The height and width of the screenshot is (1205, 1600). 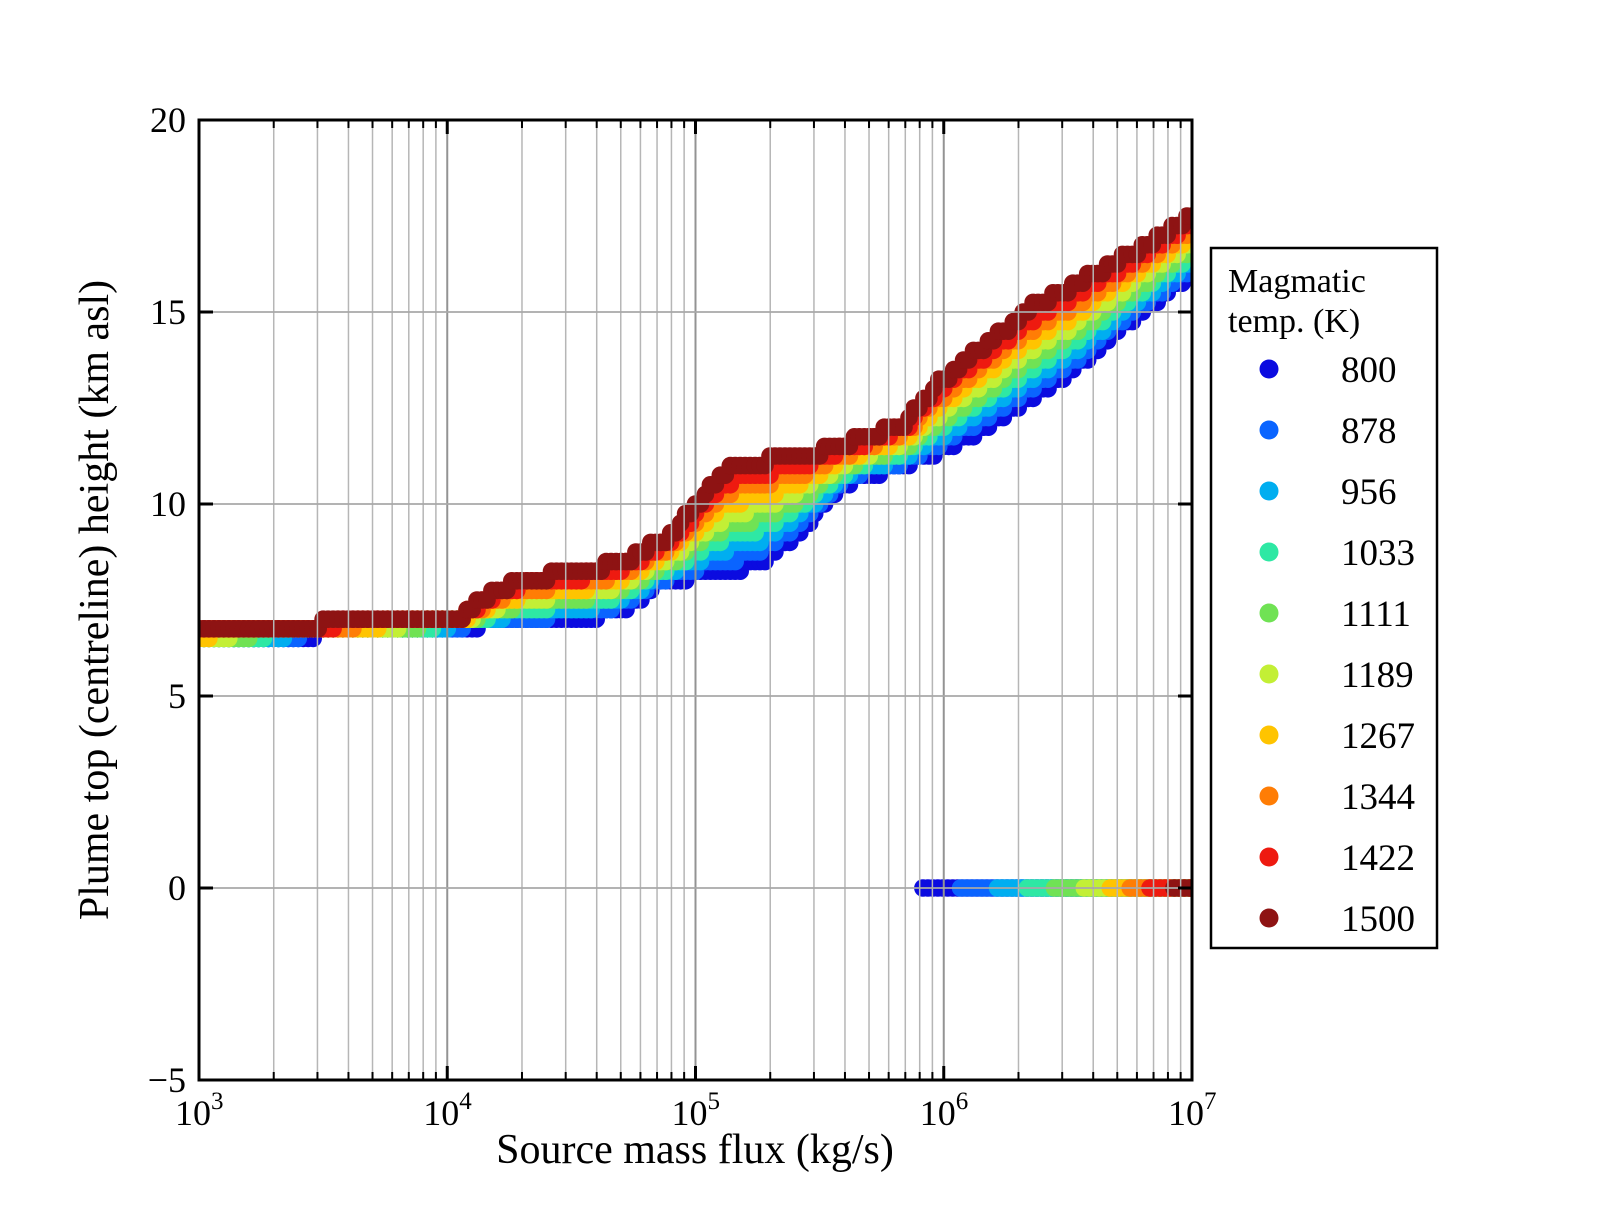 What do you see at coordinates (1378, 736) in the screenshot?
I see `legend-item-label: 1267` at bounding box center [1378, 736].